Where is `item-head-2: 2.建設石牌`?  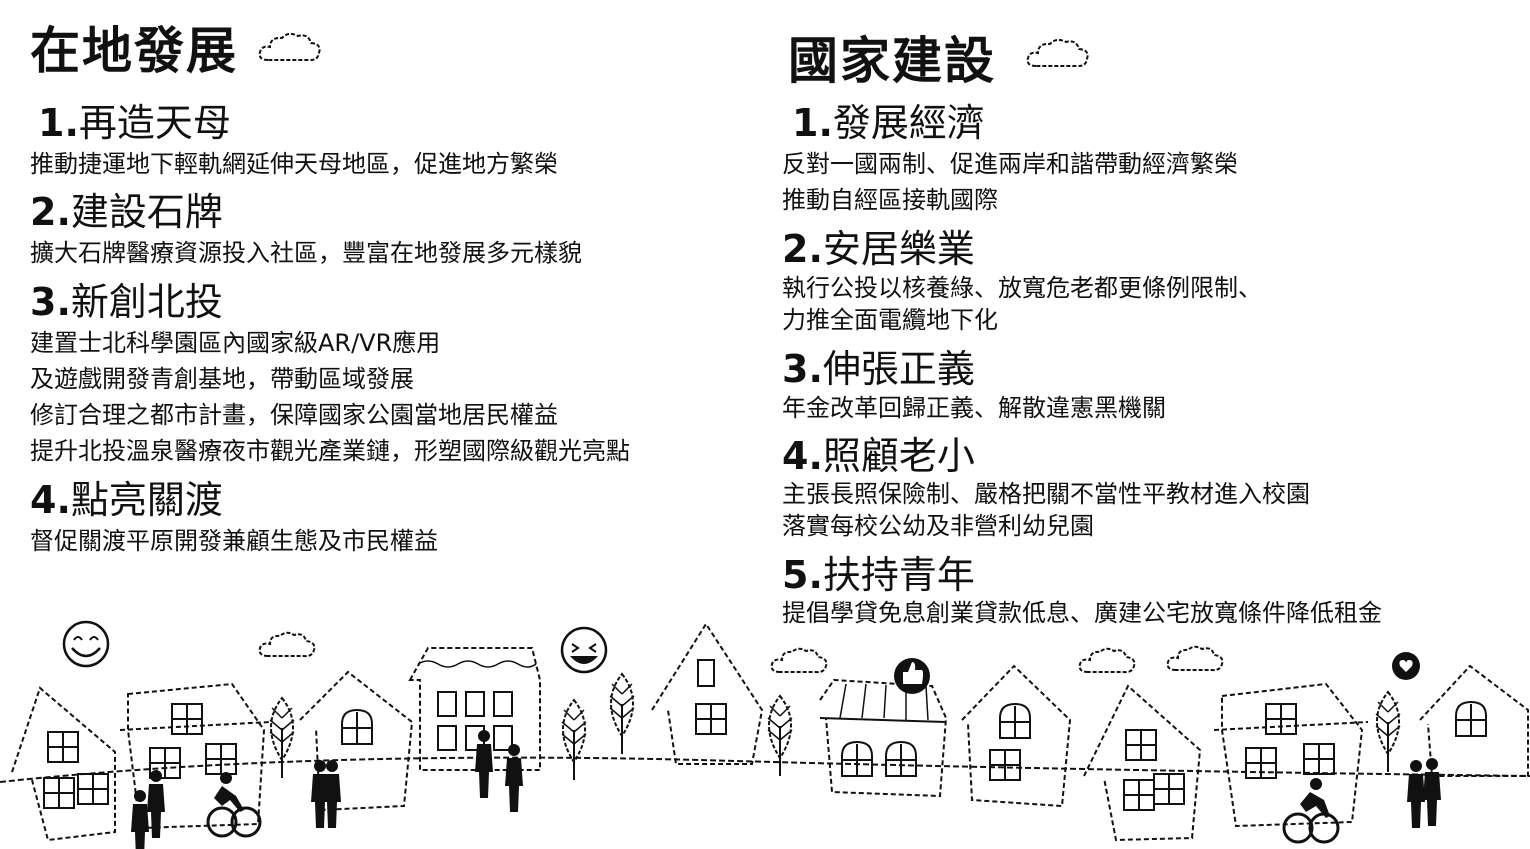
item-head-2: 2.建設石牌 is located at coordinates (126, 212).